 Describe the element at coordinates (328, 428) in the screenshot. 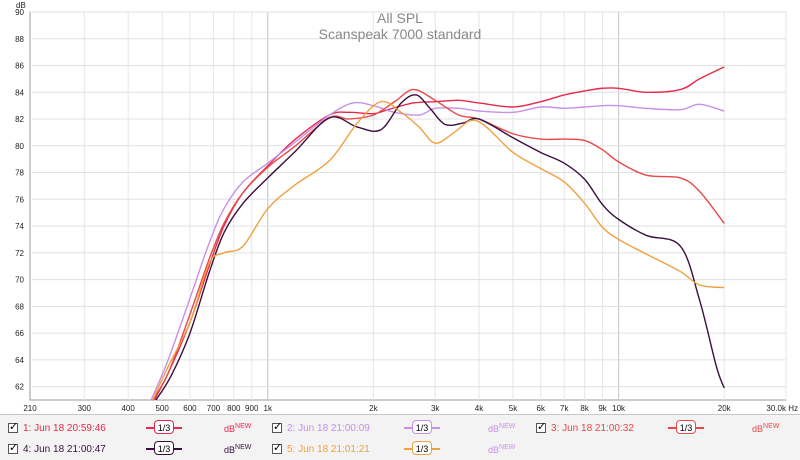

I see `legend-label-2: 2: Jun 18 21:00:09` at that location.